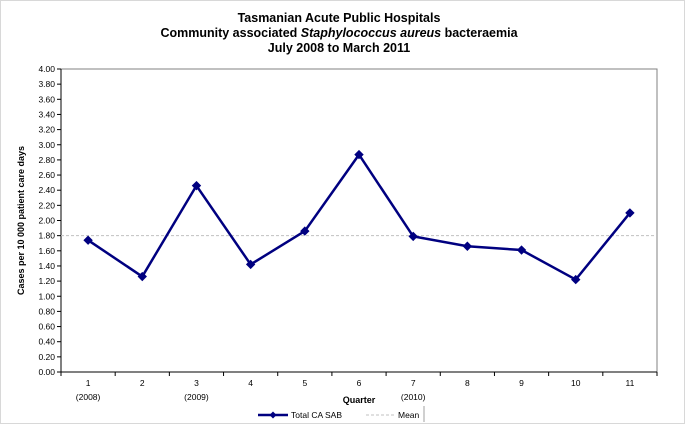 The width and height of the screenshot is (685, 429). Describe the element at coordinates (46, 342) in the screenshot. I see `y-tick-label-2: 0.40` at that location.